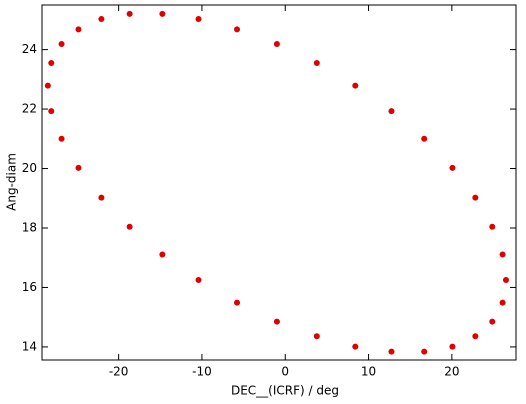  Describe the element at coordinates (12, 182) in the screenshot. I see `y-axis-label: Ang-diam` at that location.